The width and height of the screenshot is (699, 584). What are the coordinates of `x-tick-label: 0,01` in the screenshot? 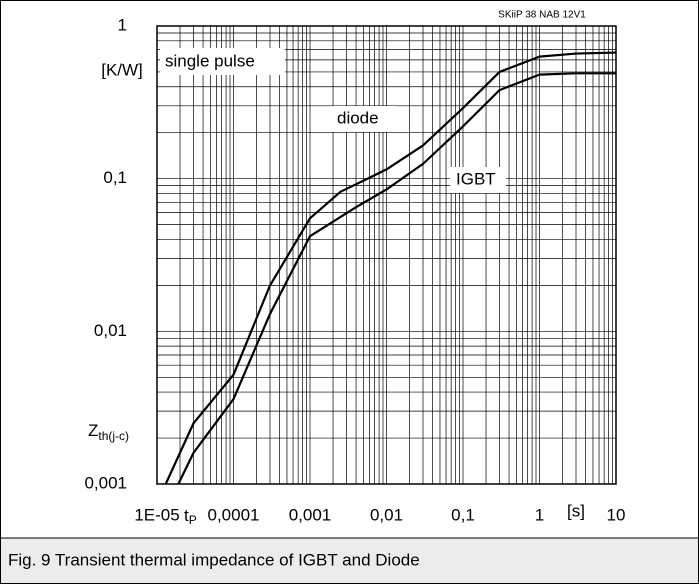 It's located at (386, 514).